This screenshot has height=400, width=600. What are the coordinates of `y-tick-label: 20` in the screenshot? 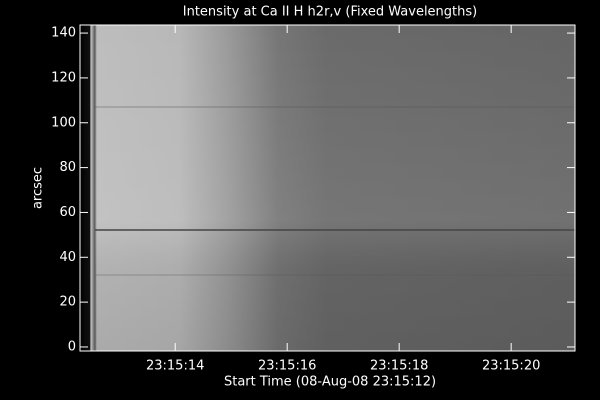 It's located at (67, 302).